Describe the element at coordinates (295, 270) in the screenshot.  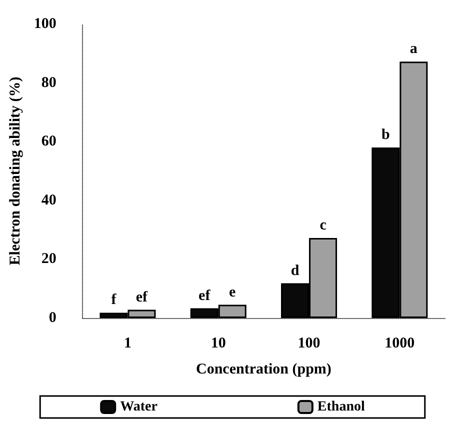
I see `annotation: d` at that location.